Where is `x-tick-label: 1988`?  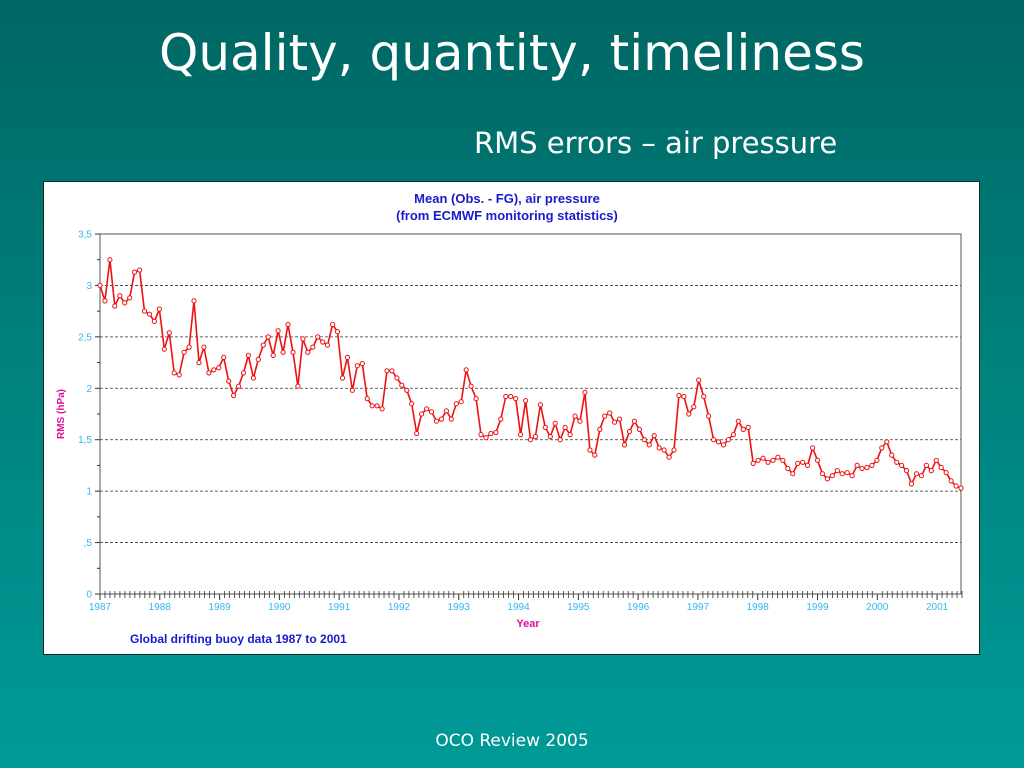 x-tick-label: 1988 is located at coordinates (160, 607).